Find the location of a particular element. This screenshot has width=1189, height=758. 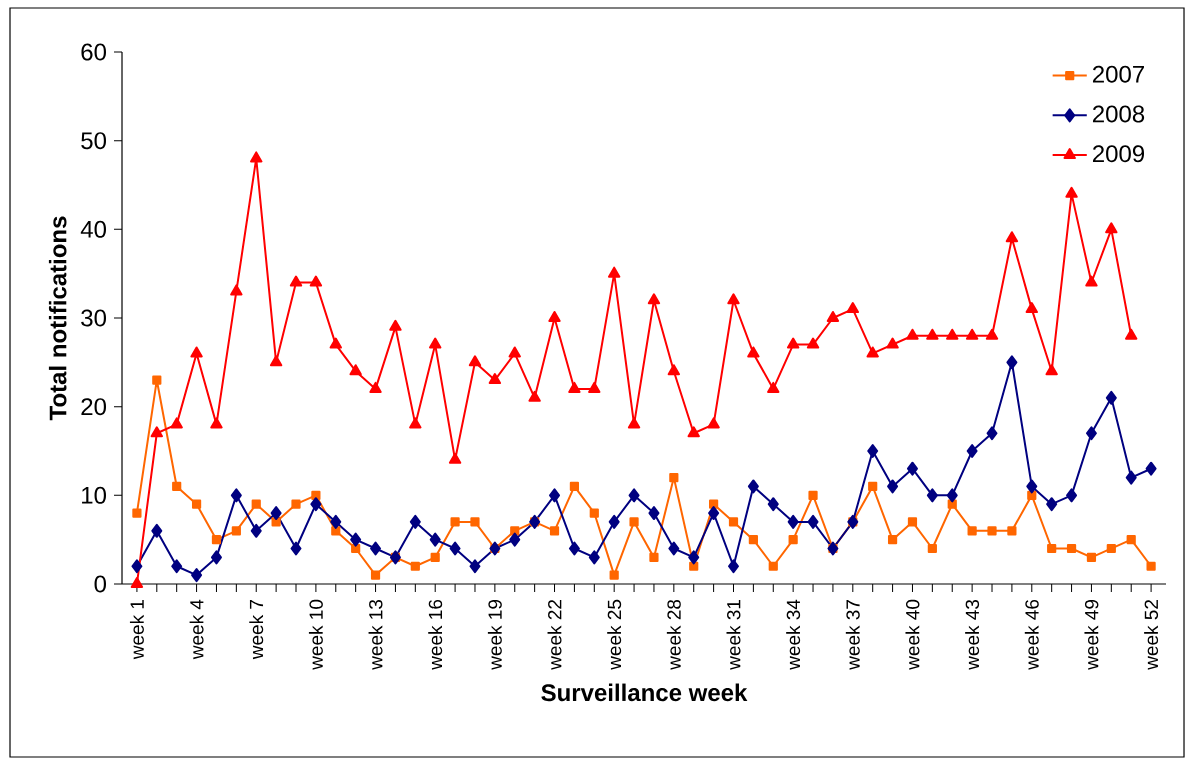

x-tick-label: week 25 is located at coordinates (614, 634).